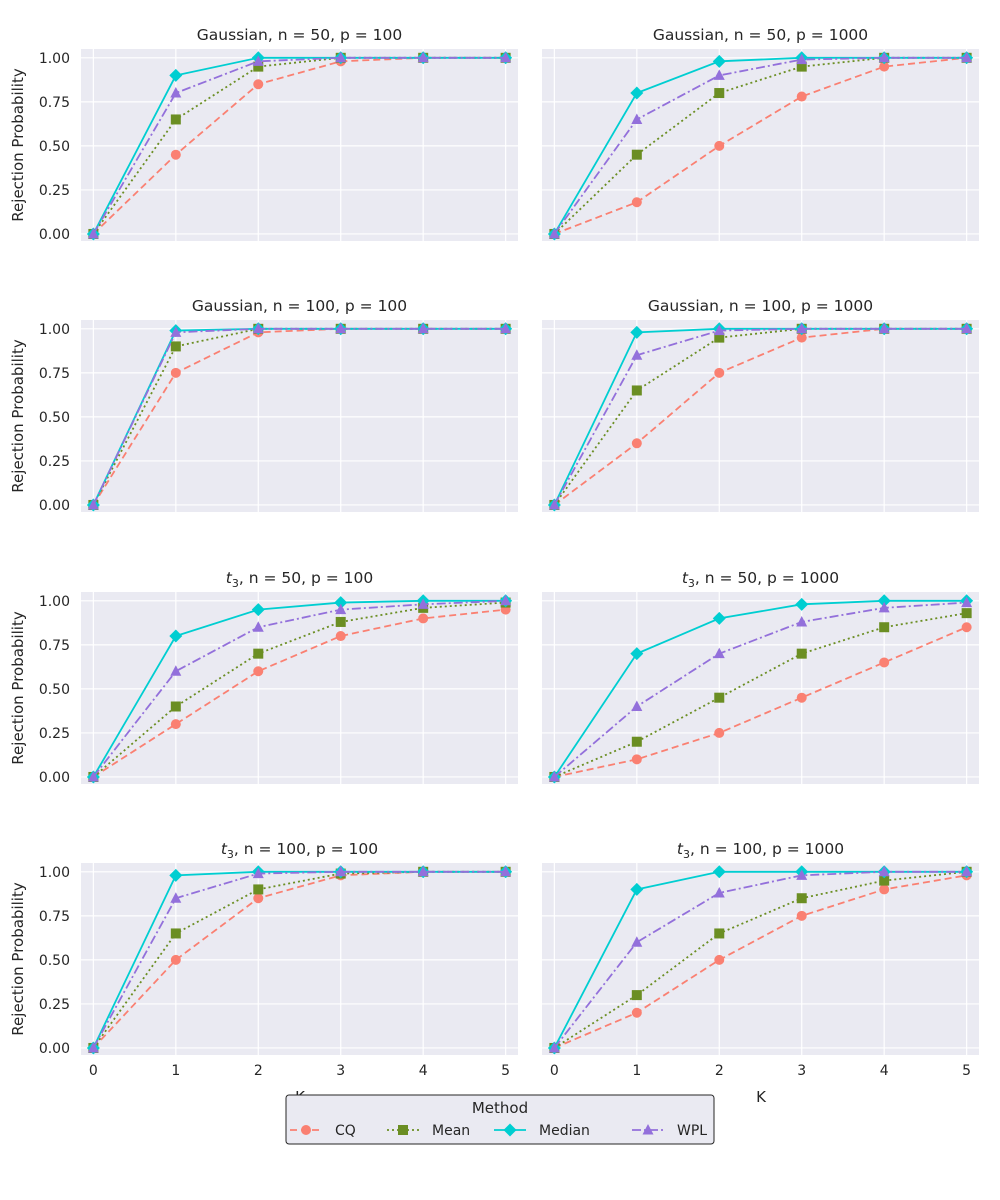 Image resolution: width=1000 pixels, height=1200 pixels. I want to click on y-tick-label: 0.75, so click(54, 374).